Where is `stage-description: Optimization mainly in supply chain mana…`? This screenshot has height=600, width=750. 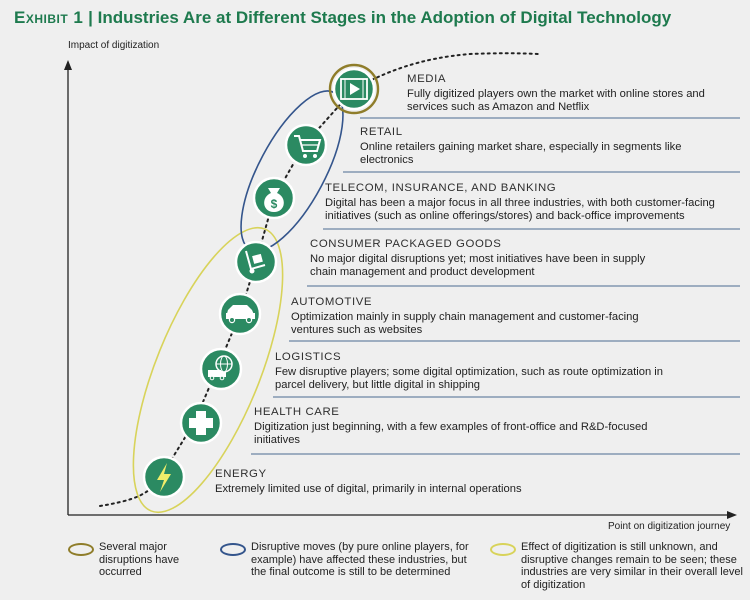
stage-description: Optimization mainly in supply chain mana… is located at coordinates (465, 323).